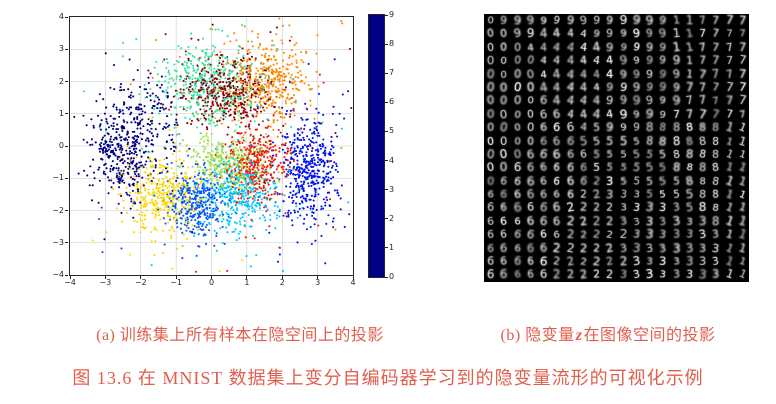  What do you see at coordinates (649, 335) in the screenshot?
I see `subcaption-b-suffix: 在图像空间的投影` at bounding box center [649, 335].